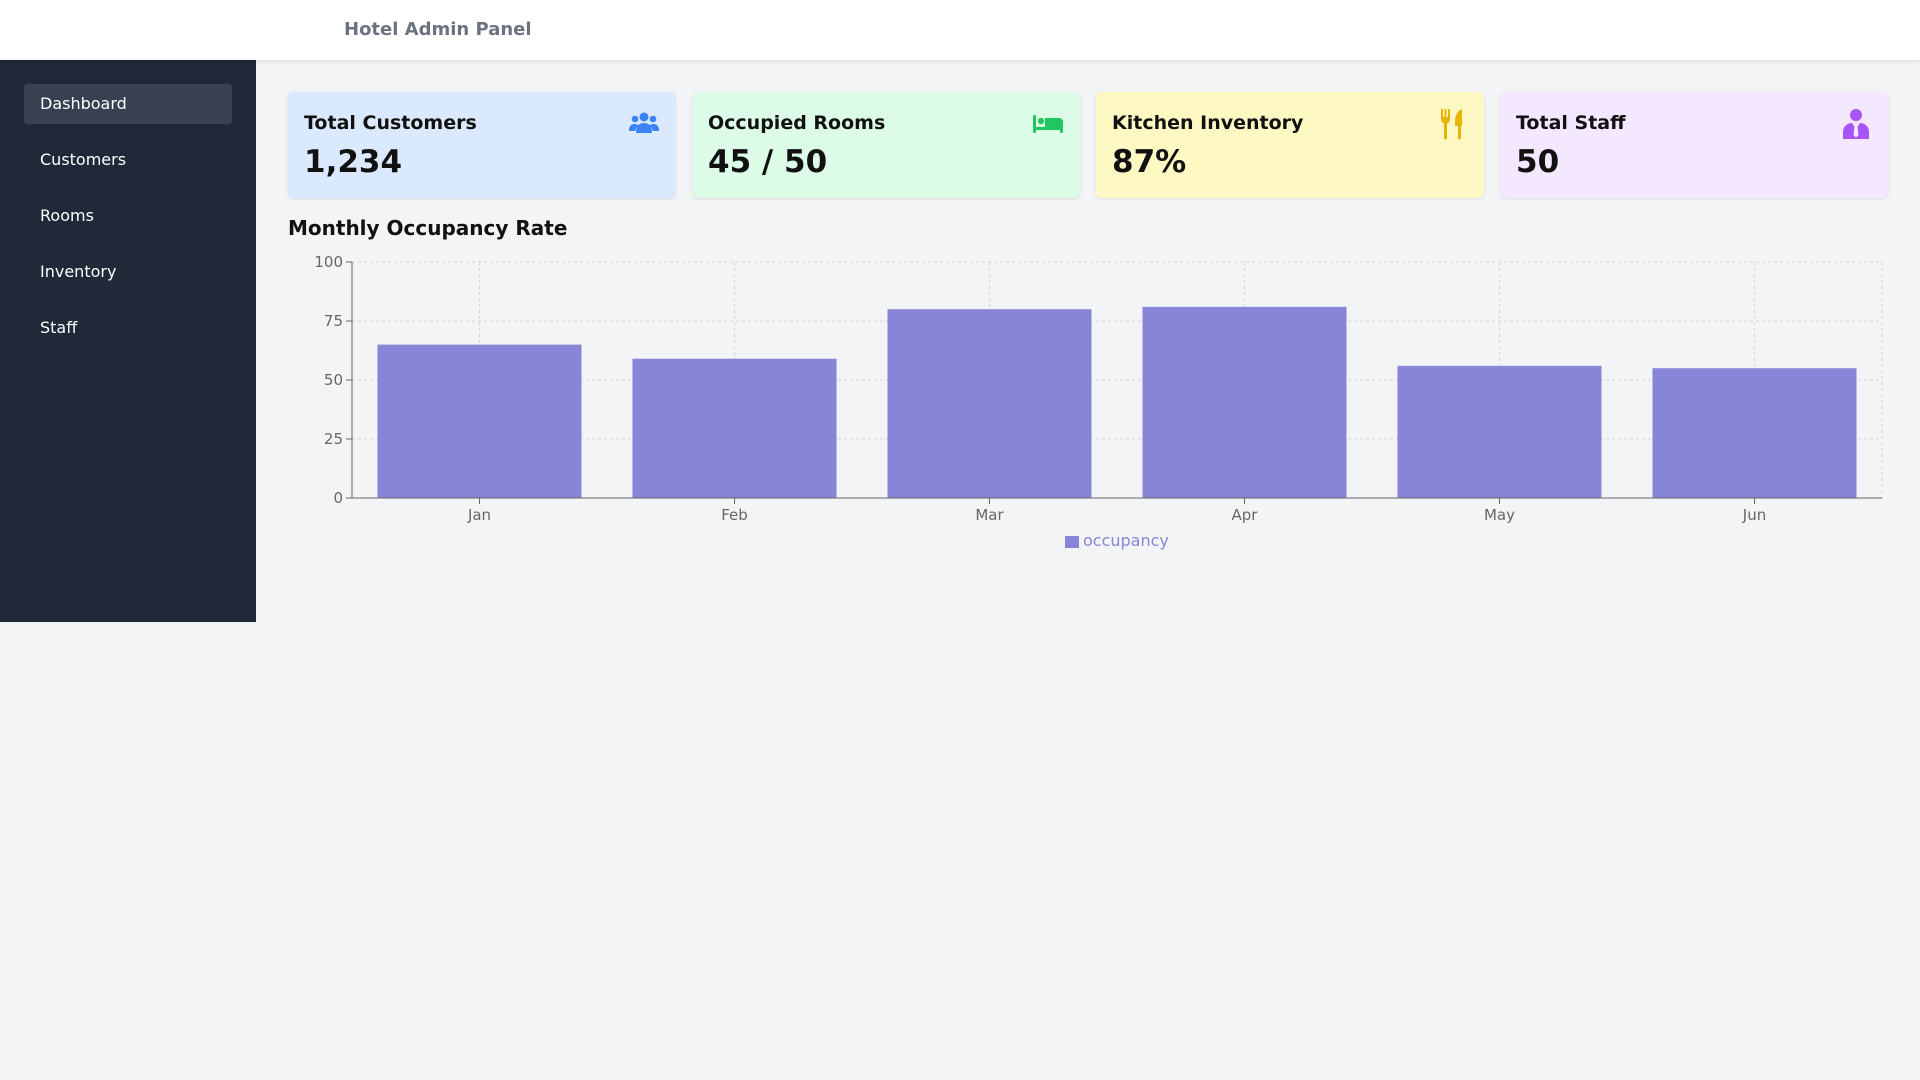 Image resolution: width=1920 pixels, height=1080 pixels. I want to click on staff-icon, so click(1856, 124).